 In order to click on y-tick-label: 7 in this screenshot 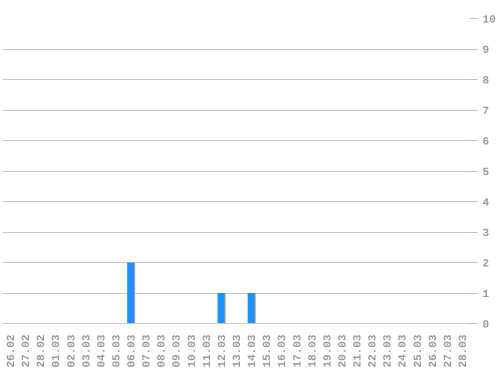, I will do `click(486, 112)`.